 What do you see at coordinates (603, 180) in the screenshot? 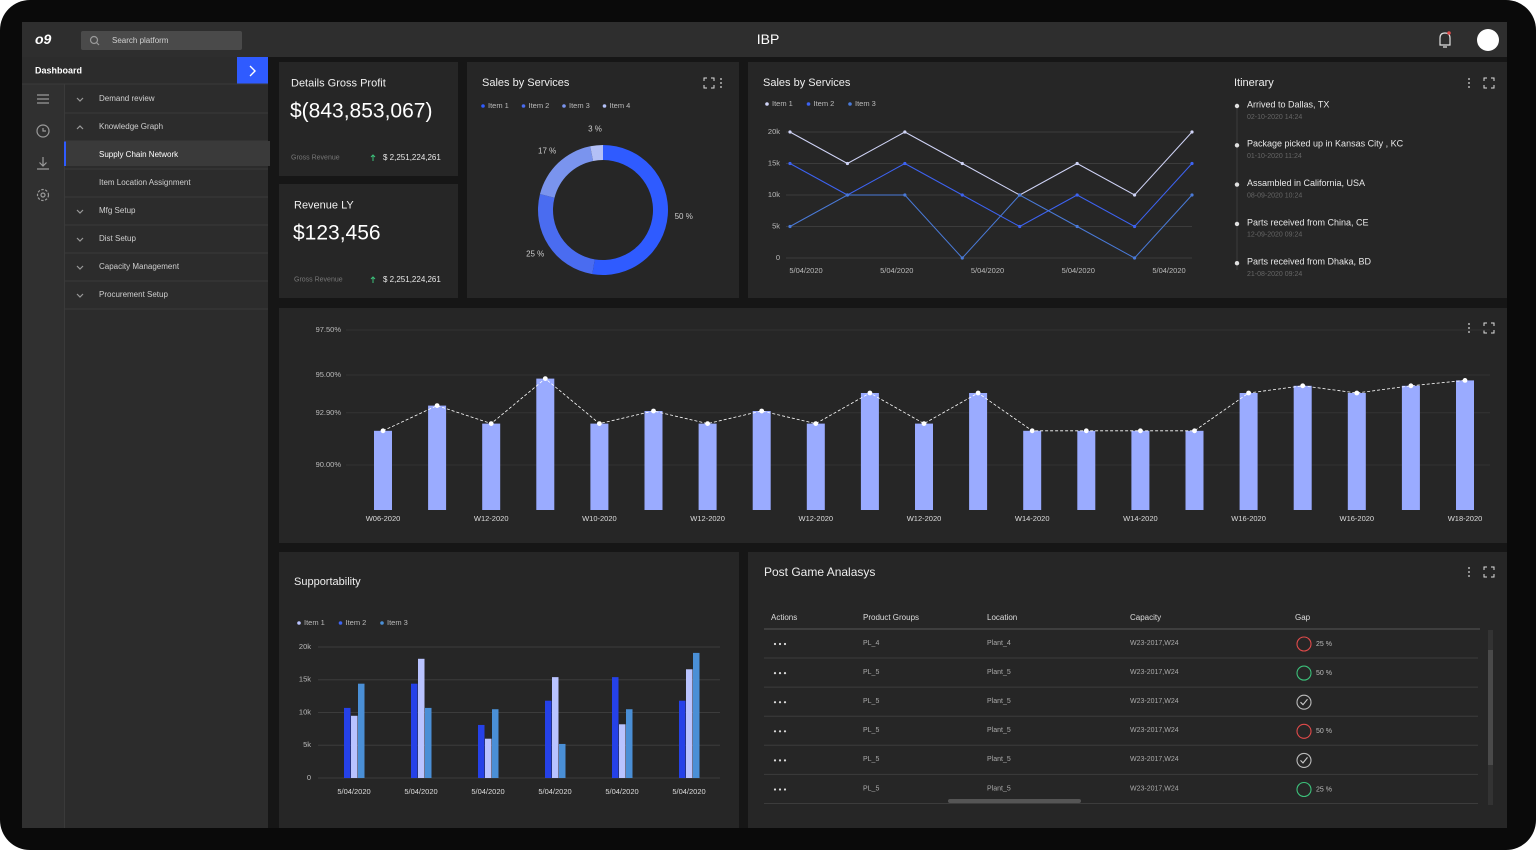
I see `donut-card` at bounding box center [603, 180].